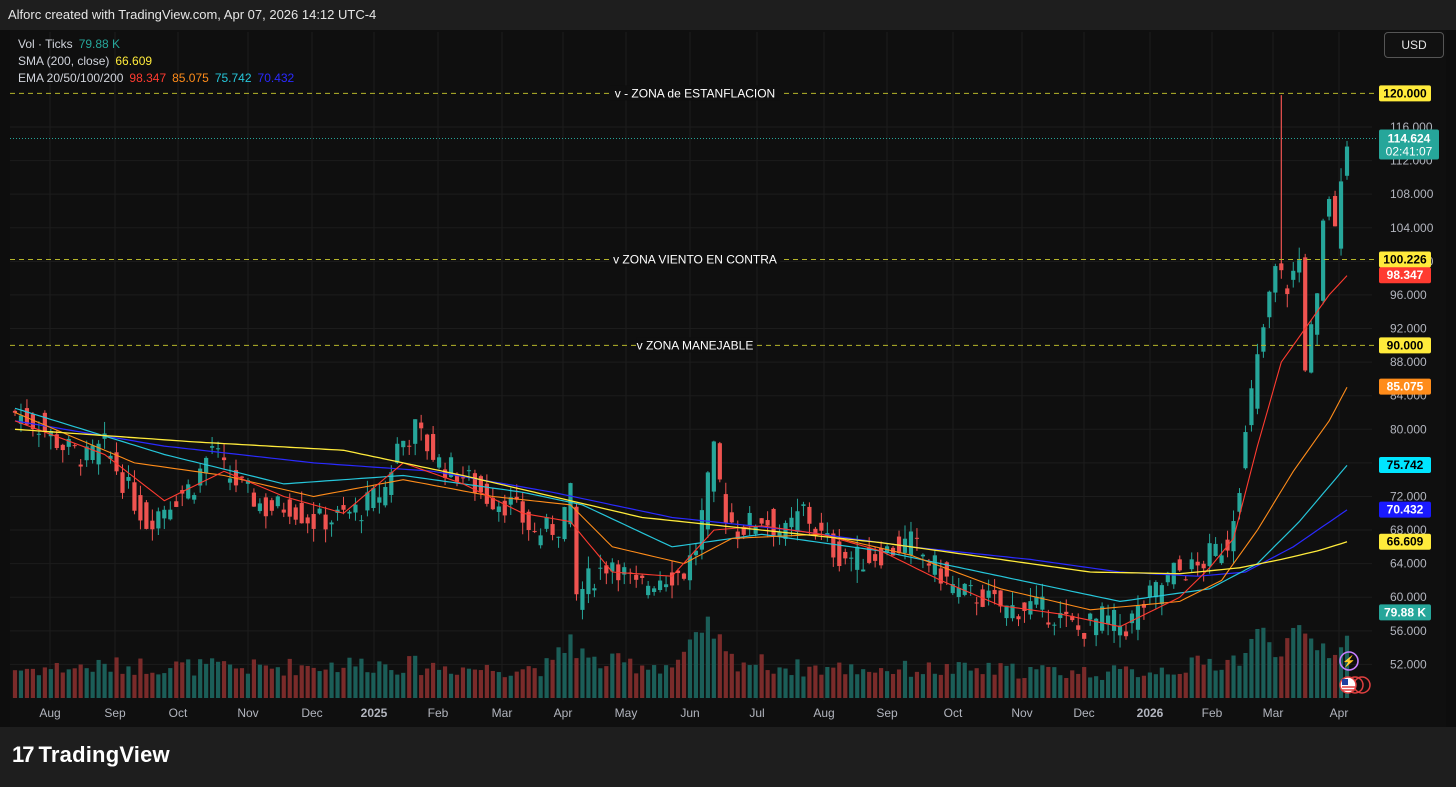 This screenshot has width=1456, height=787. I want to click on time-tick-label: Jul, so click(756, 713).